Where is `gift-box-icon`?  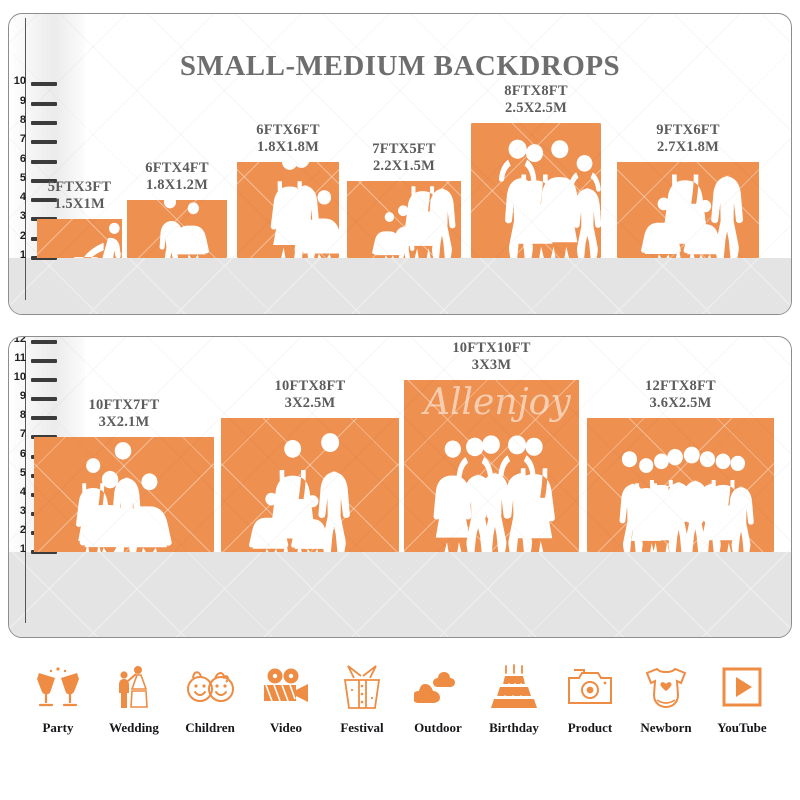 gift-box-icon is located at coordinates (362, 687).